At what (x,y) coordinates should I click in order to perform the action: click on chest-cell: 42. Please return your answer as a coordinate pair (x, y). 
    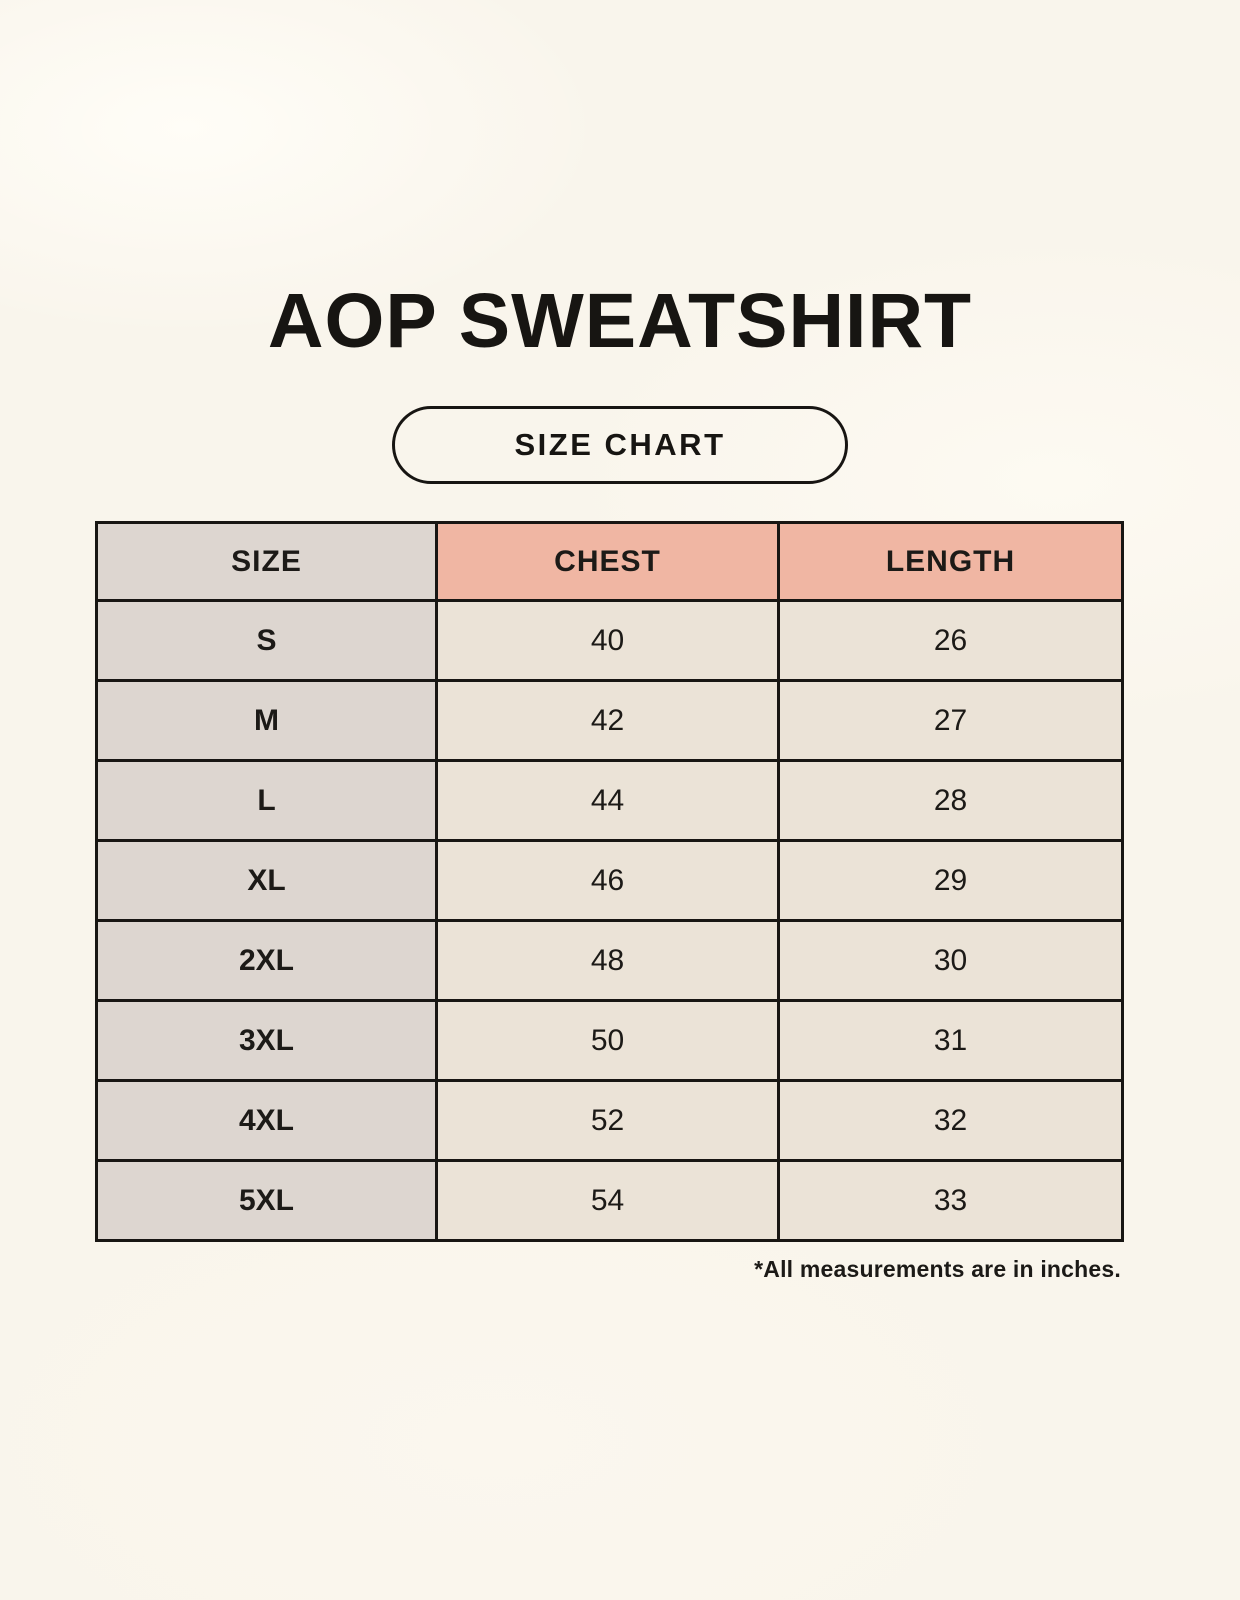
    Looking at the image, I should click on (607, 720).